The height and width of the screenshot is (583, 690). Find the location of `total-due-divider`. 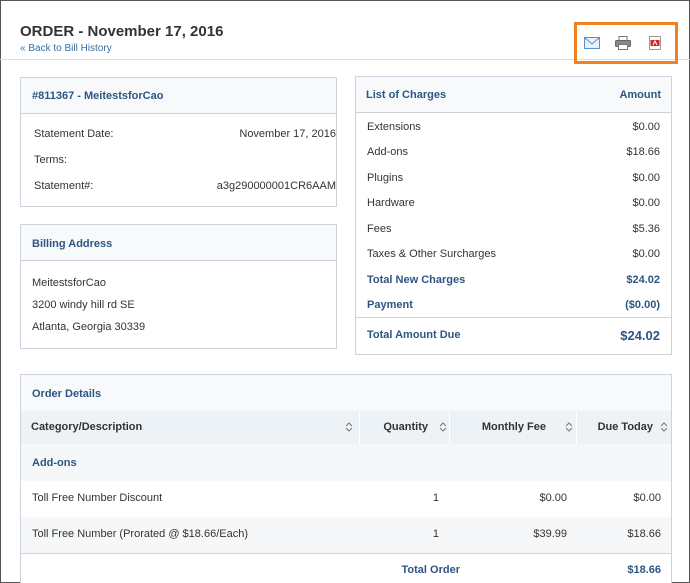

total-due-divider is located at coordinates (513, 317).